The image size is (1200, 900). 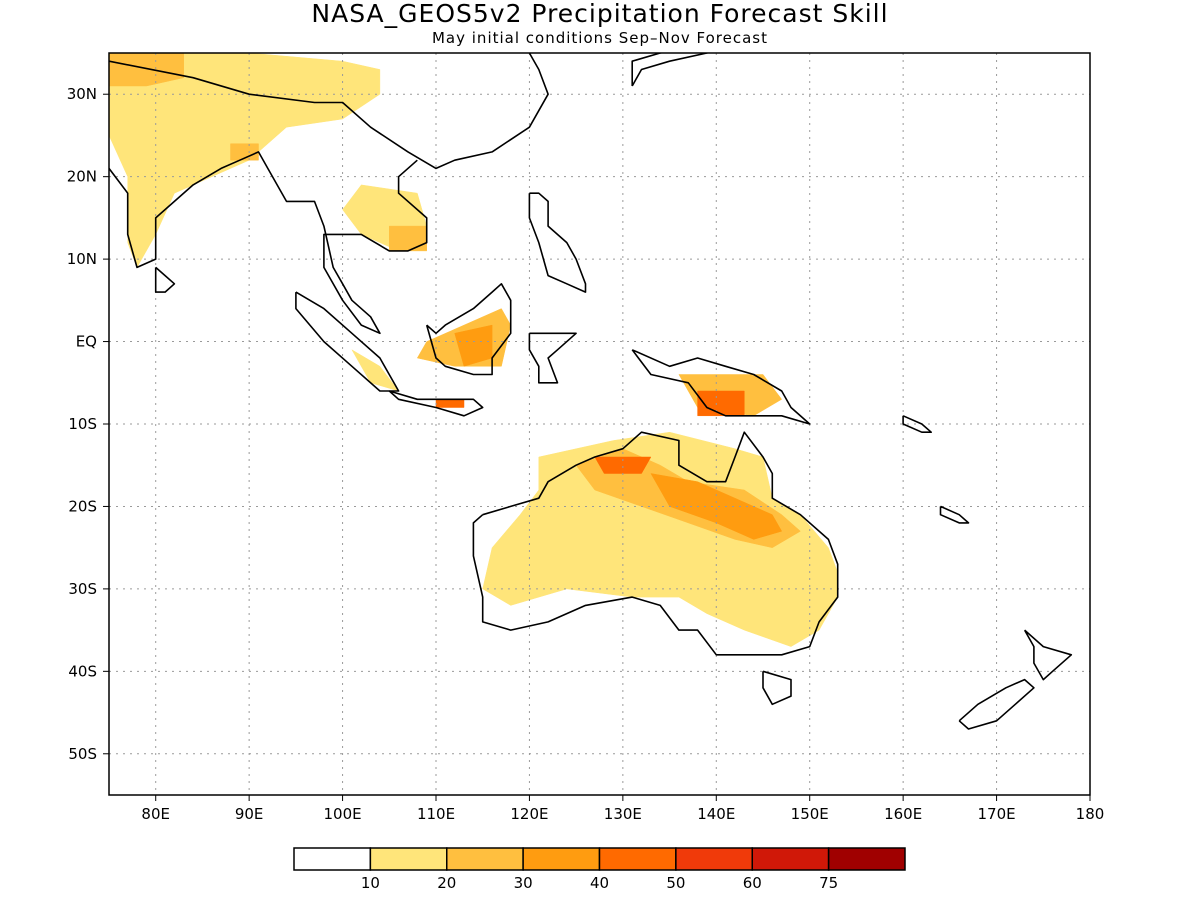 I want to click on longitude-tick-label: 120E, so click(x=529, y=814).